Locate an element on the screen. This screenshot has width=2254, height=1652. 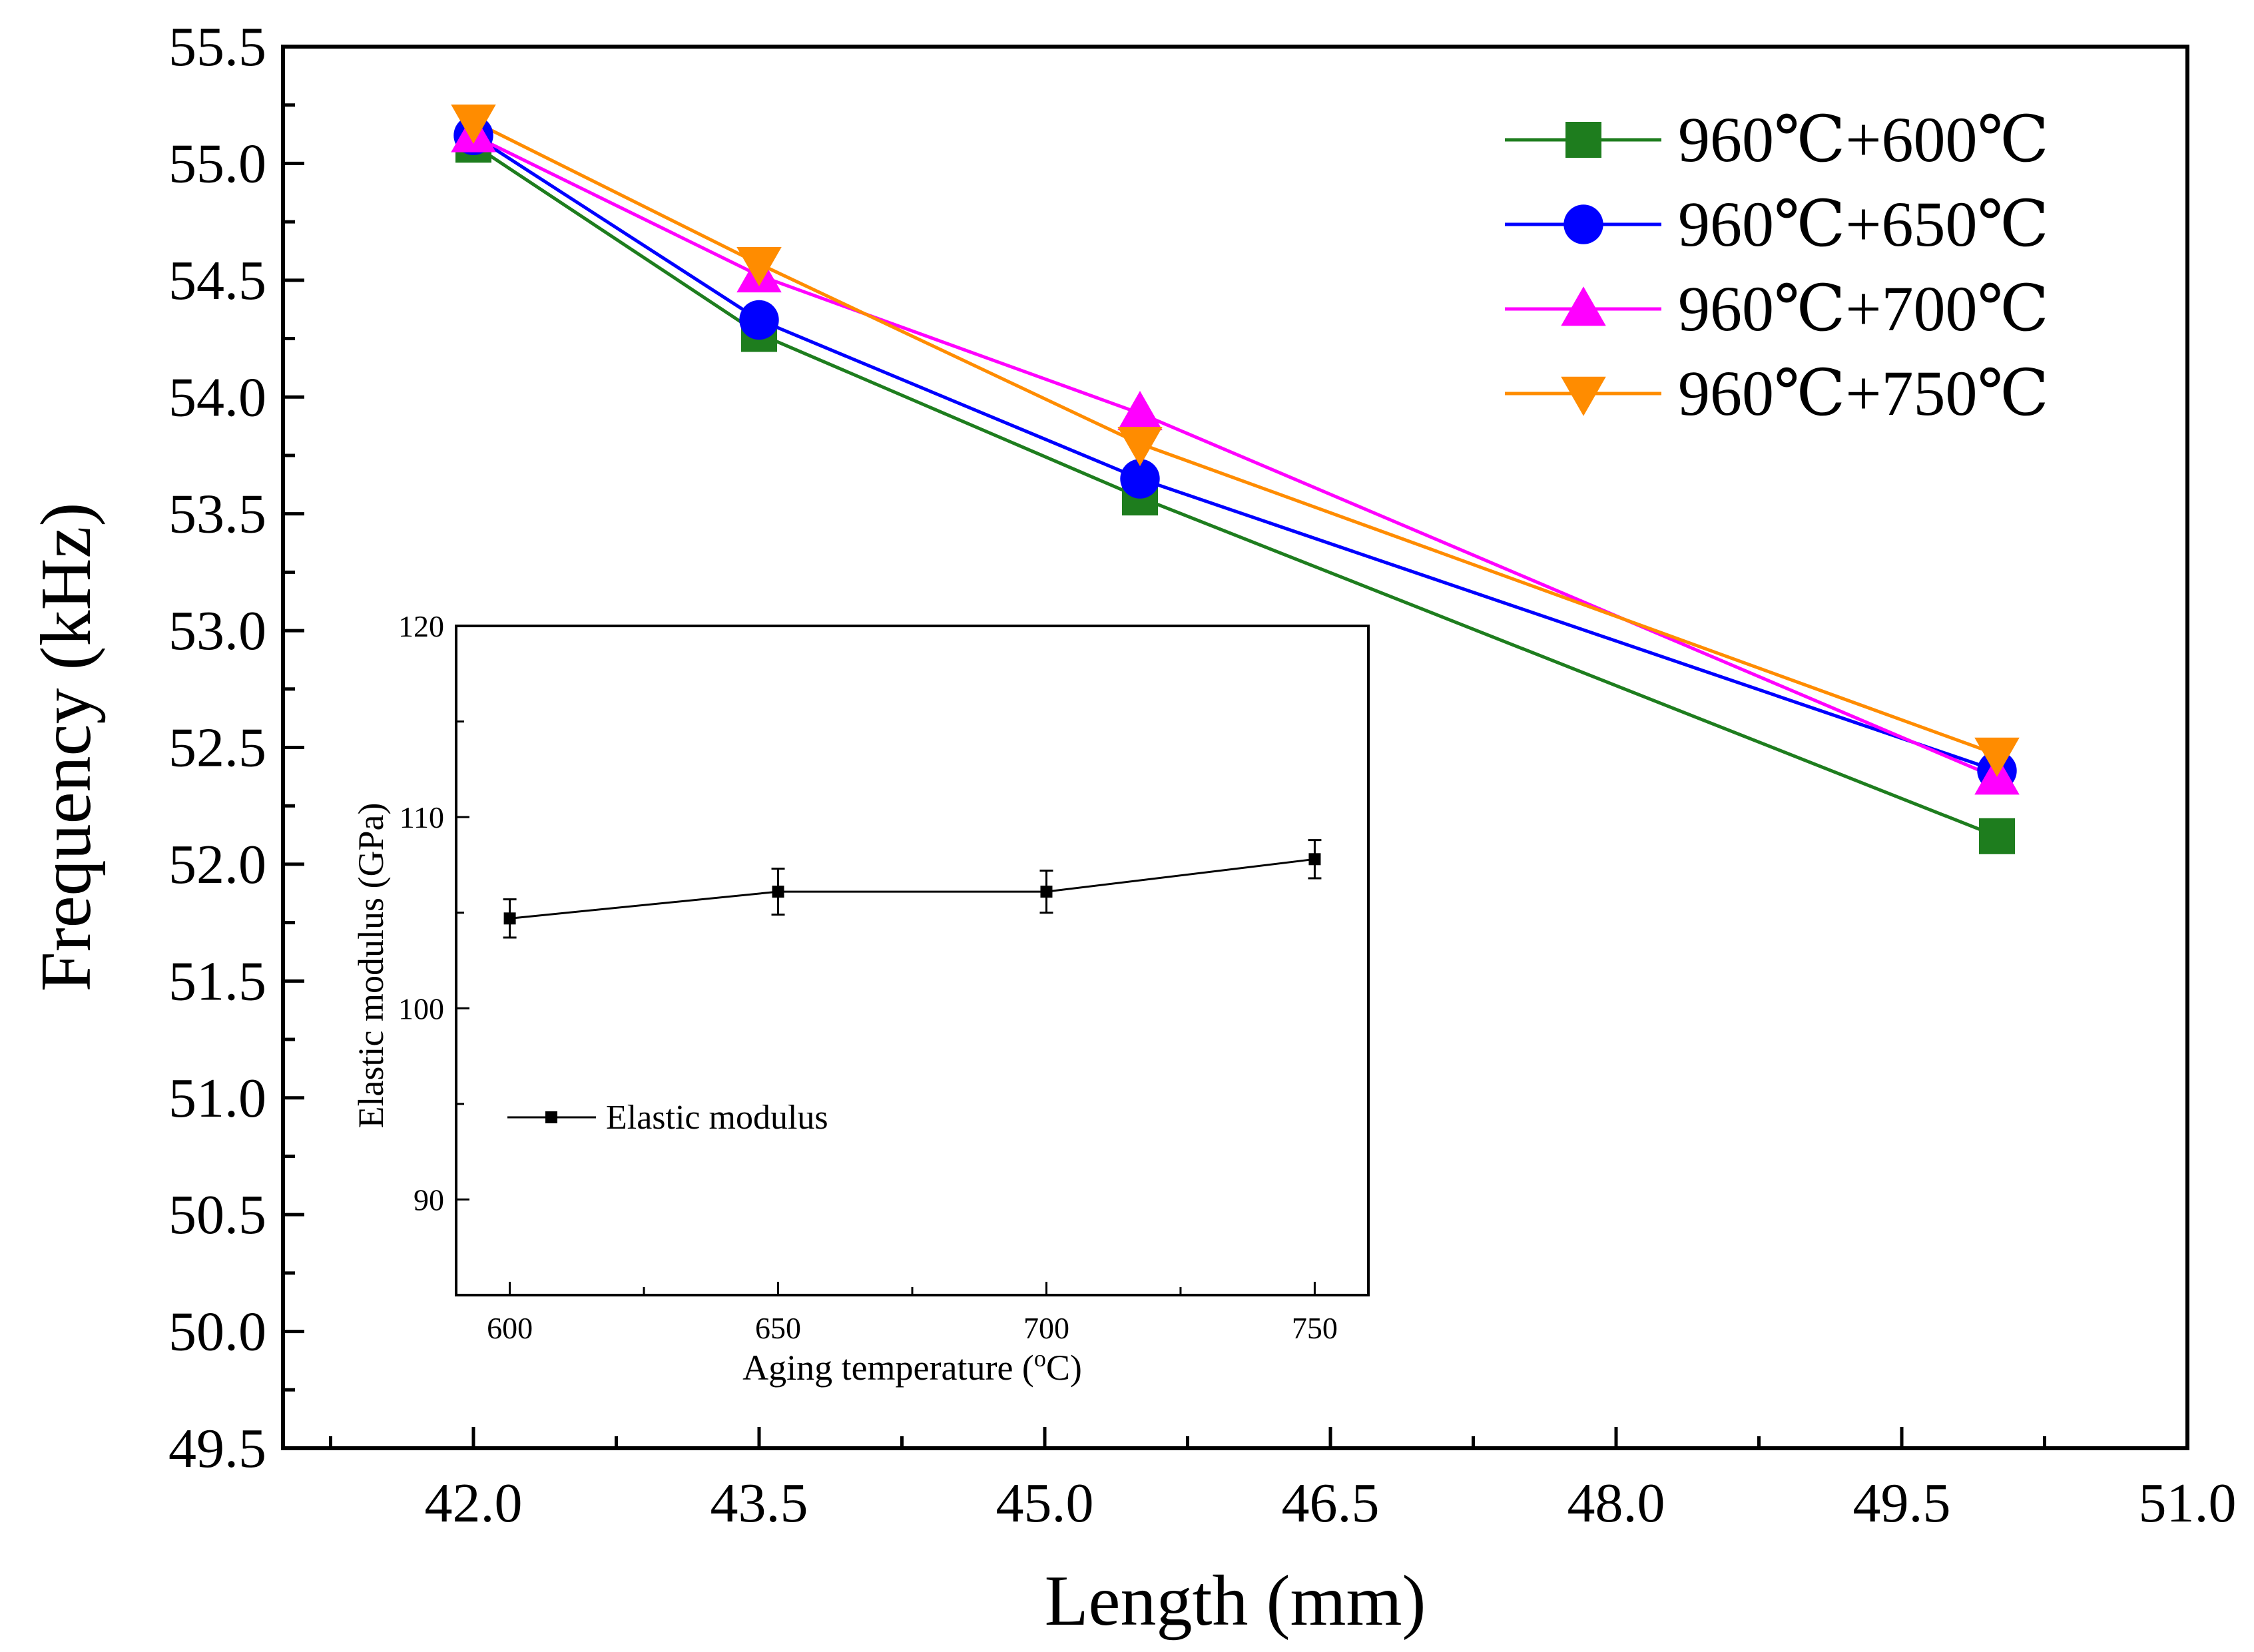
main-y-tick-label: 54.0 is located at coordinates (217, 397).